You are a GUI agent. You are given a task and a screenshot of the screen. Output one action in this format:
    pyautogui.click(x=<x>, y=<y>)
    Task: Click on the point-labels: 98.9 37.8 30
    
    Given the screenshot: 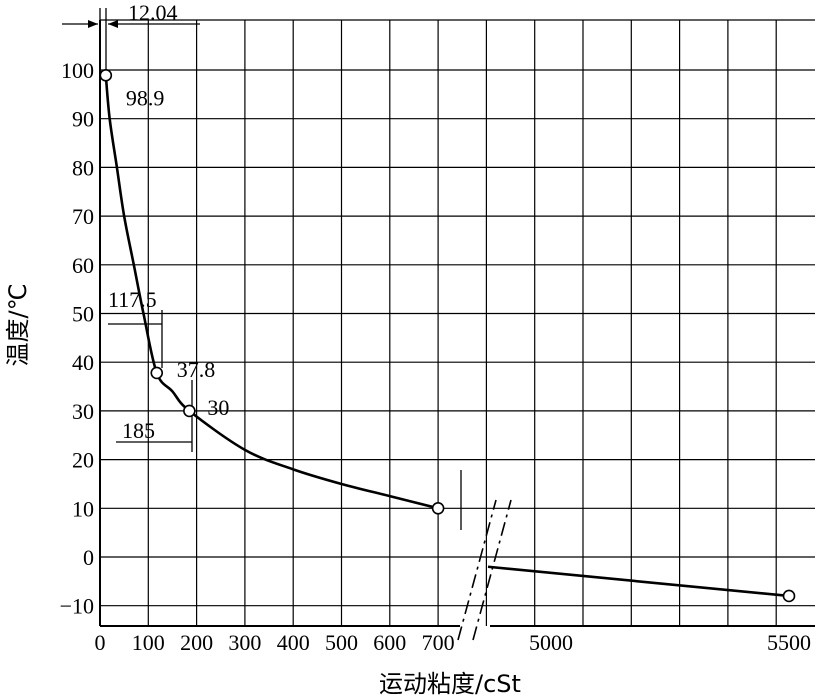 What is the action you would take?
    pyautogui.click(x=178, y=252)
    